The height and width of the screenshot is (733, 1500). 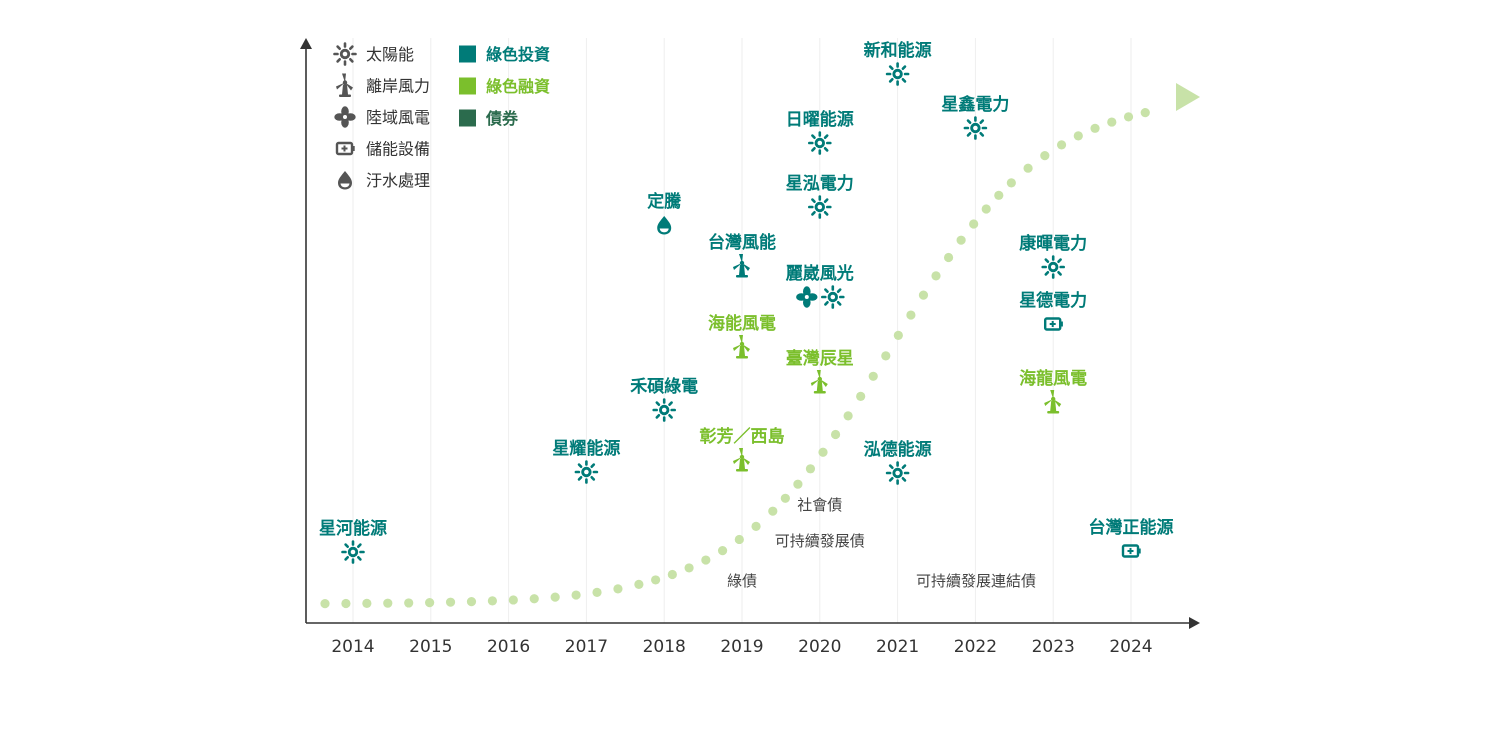 What do you see at coordinates (742, 323) in the screenshot?
I see `project-label: 海能風電` at bounding box center [742, 323].